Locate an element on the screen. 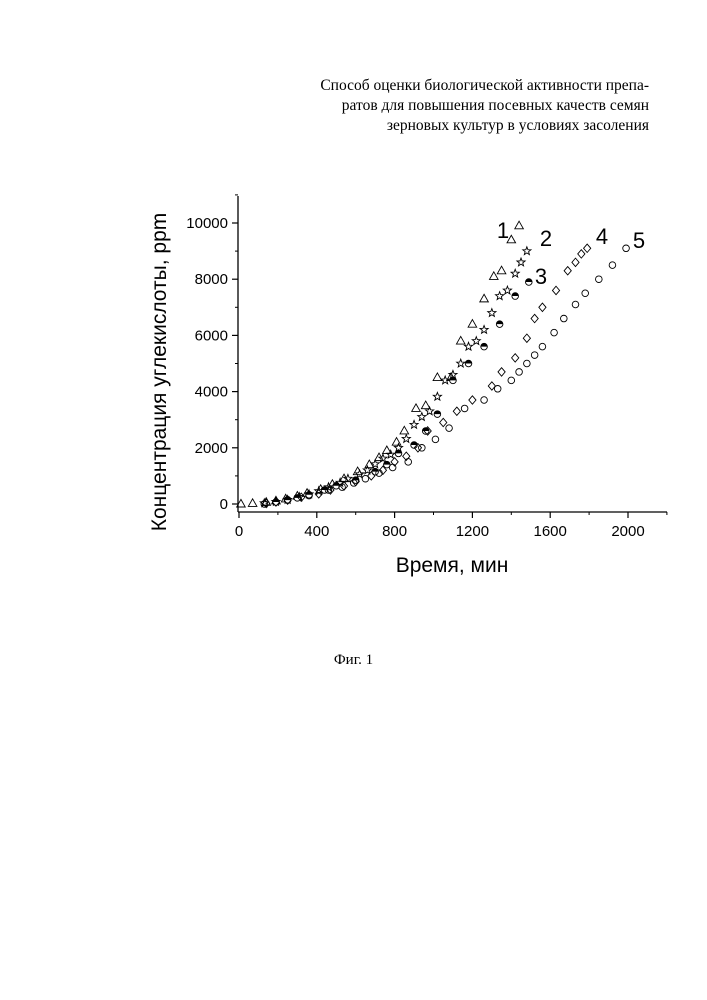 Image resolution: width=707 pixels, height=1000 pixels. y-tick-label: 2000 is located at coordinates (211, 448).